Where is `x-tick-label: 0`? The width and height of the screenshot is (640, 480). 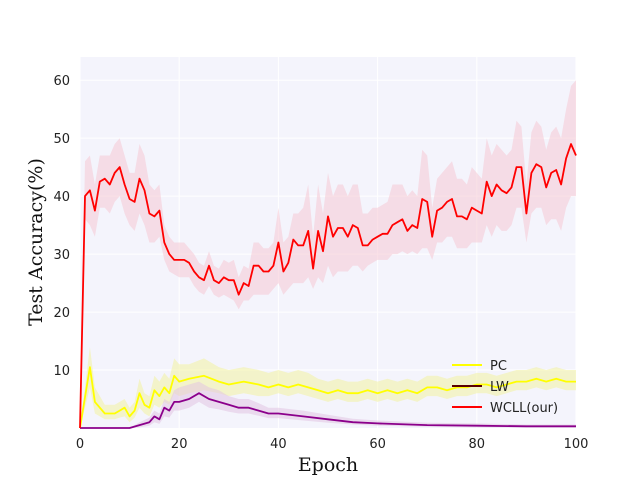
x-tick-label: 0 is located at coordinates (80, 444).